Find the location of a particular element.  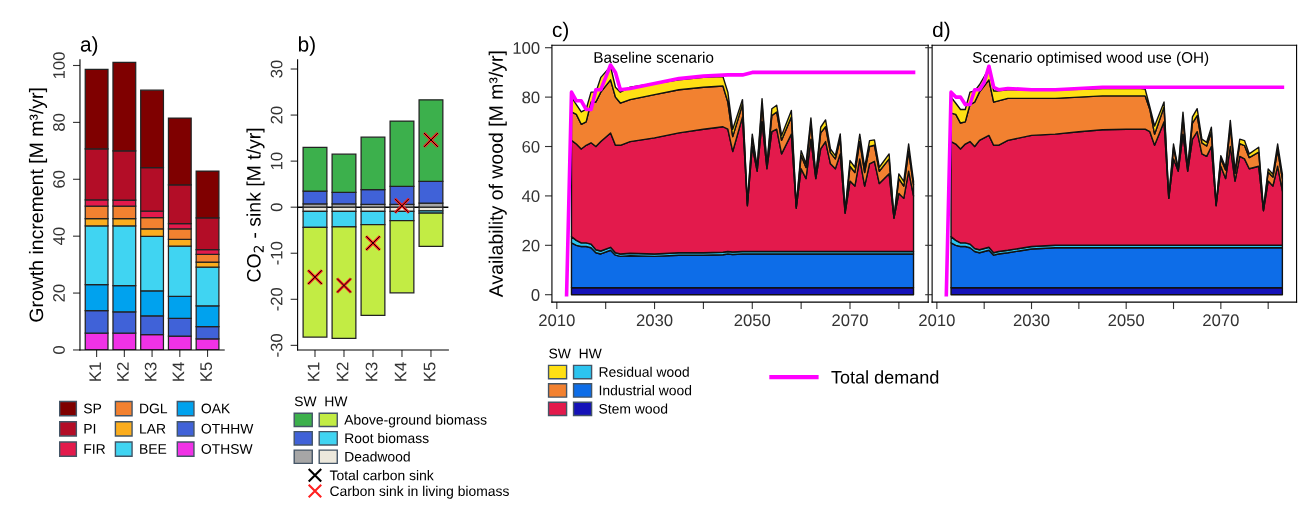

legend-label: Residual wood is located at coordinates (644, 371).